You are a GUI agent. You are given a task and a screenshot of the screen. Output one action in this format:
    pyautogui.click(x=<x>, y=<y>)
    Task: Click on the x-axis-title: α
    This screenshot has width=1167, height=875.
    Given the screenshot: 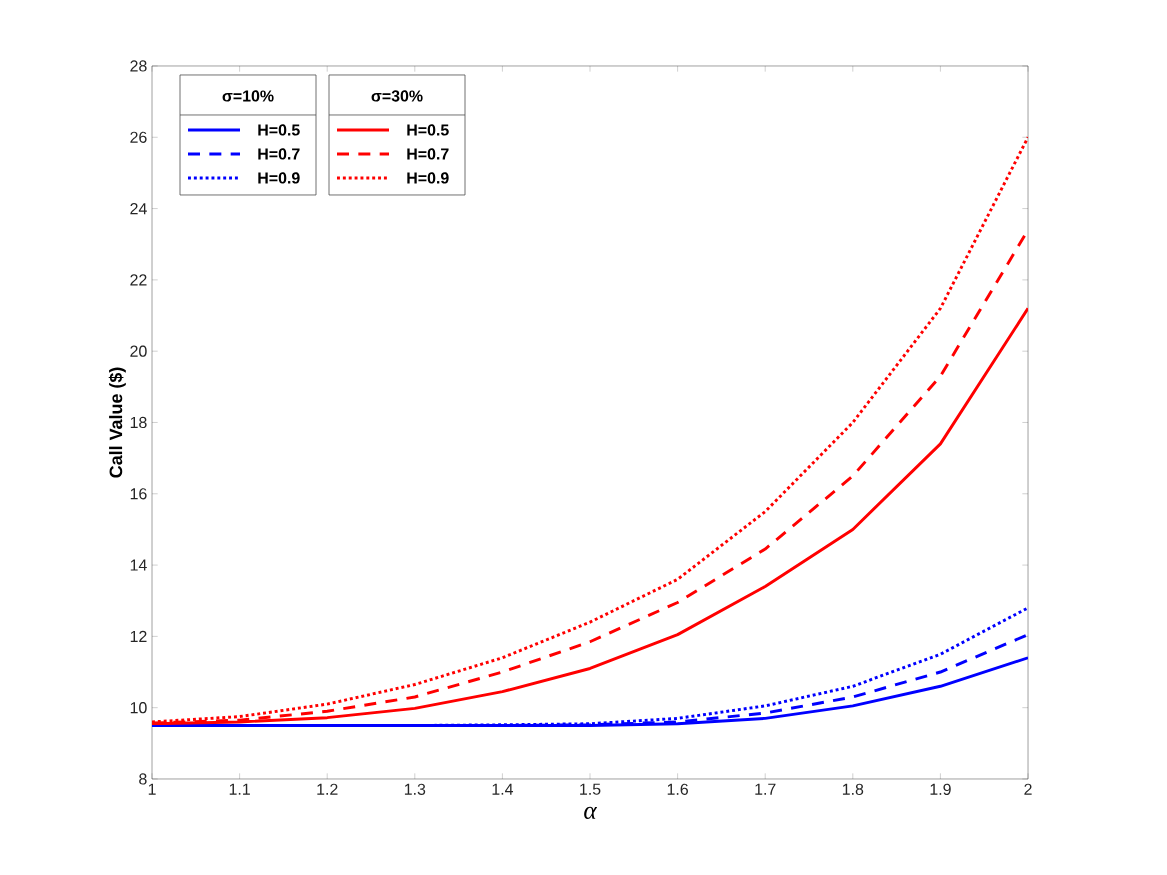 What is the action you would take?
    pyautogui.click(x=591, y=812)
    